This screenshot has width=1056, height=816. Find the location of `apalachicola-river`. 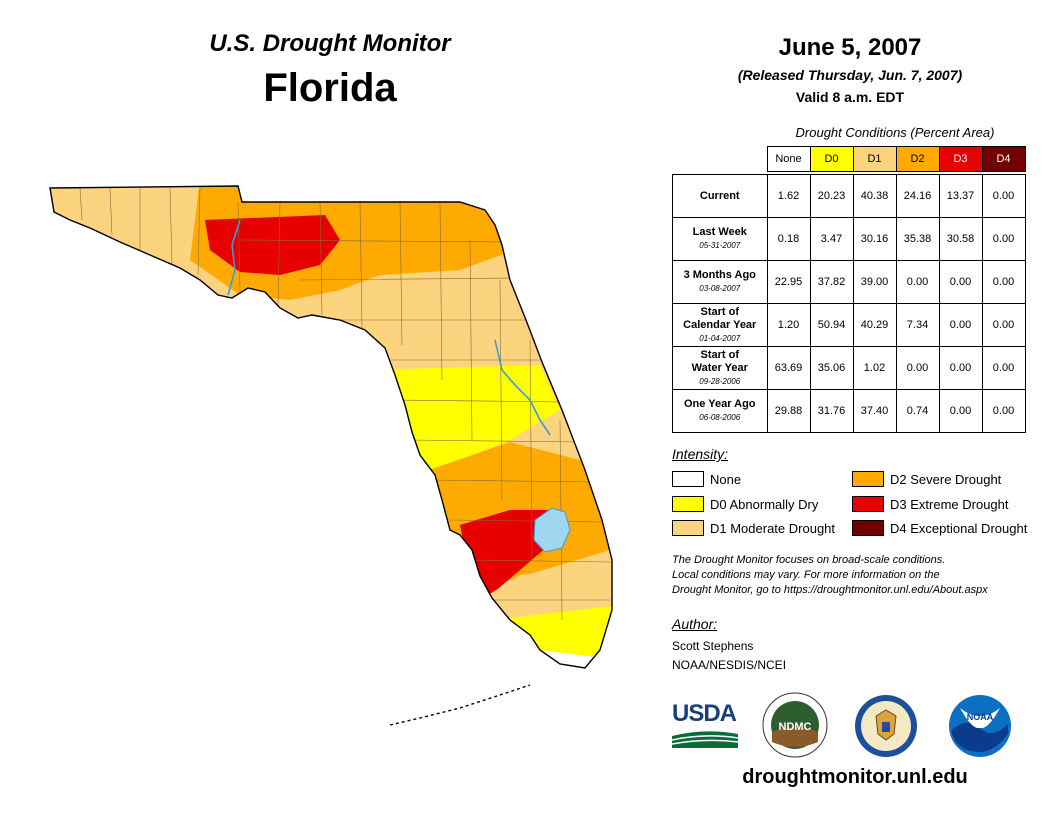

apalachicola-river is located at coordinates (234, 257).